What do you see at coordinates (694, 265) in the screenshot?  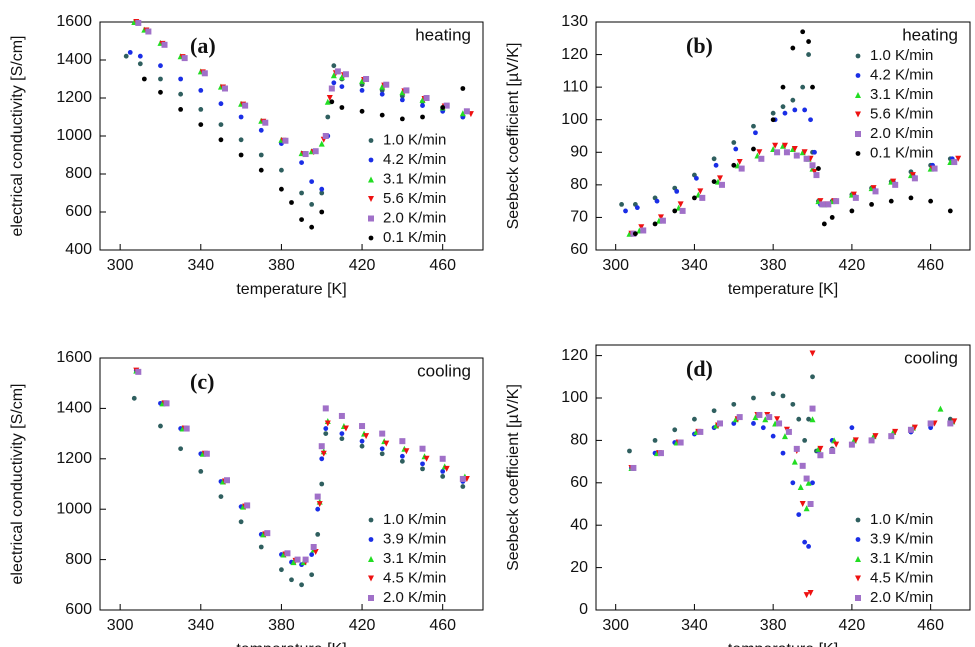 I see `x-tick-label: 340` at bounding box center [694, 265].